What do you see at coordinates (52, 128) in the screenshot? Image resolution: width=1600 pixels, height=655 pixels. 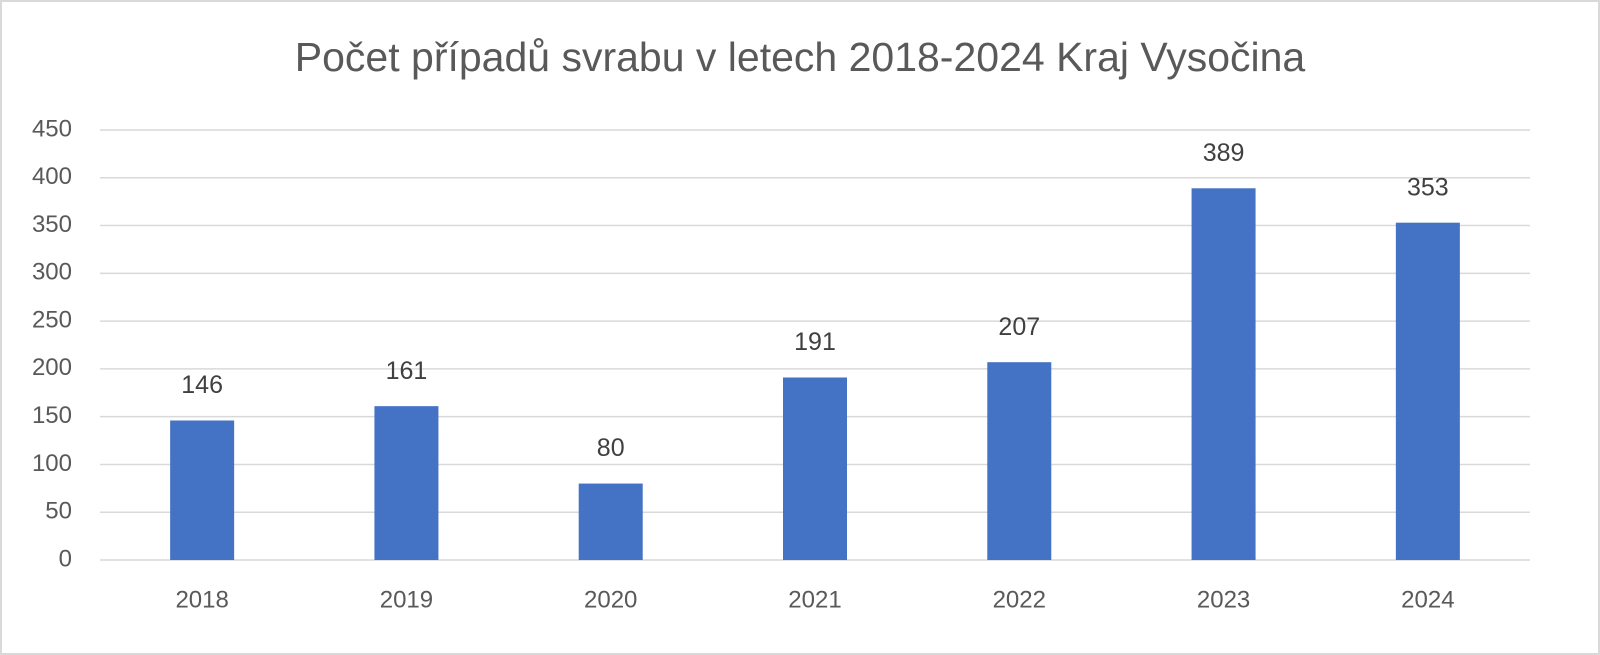 I see `y-tick-label: 450` at bounding box center [52, 128].